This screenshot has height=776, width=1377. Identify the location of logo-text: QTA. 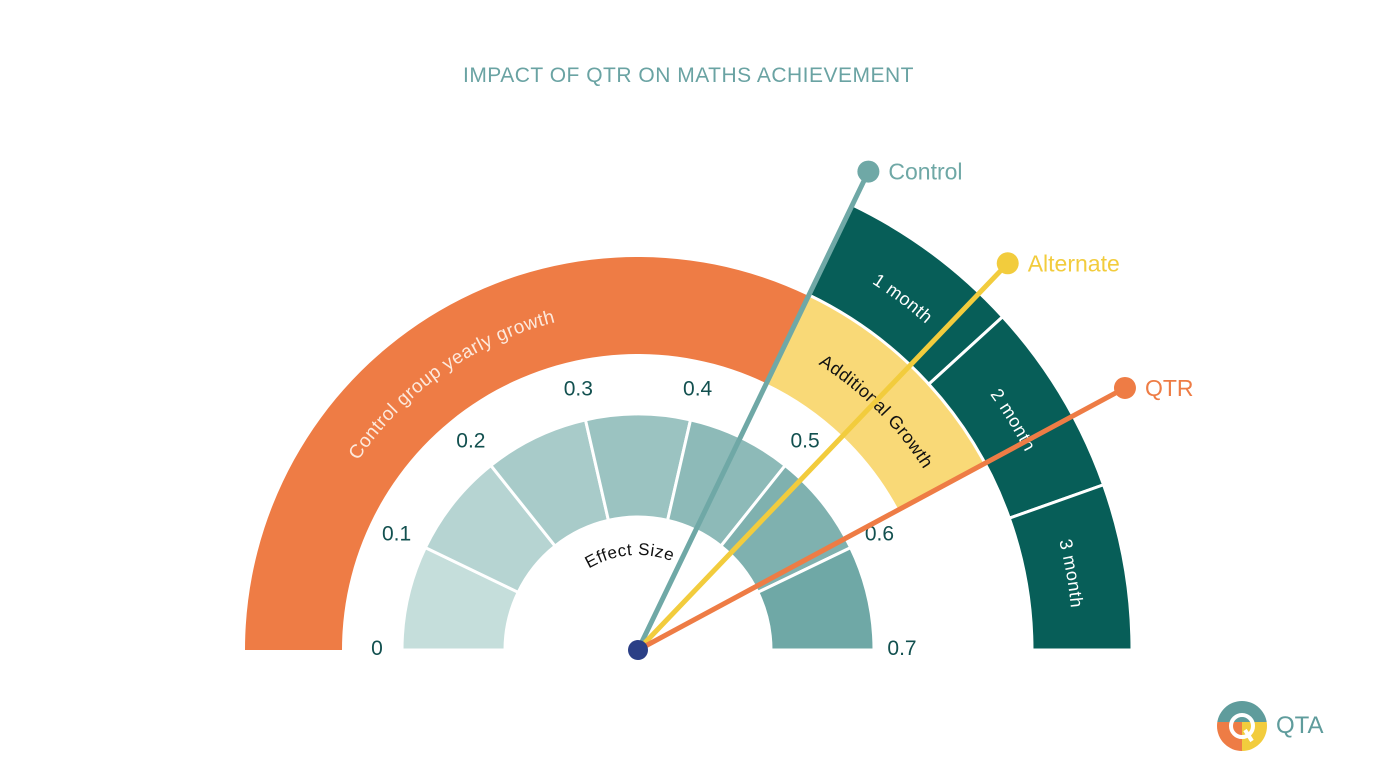
(1300, 725).